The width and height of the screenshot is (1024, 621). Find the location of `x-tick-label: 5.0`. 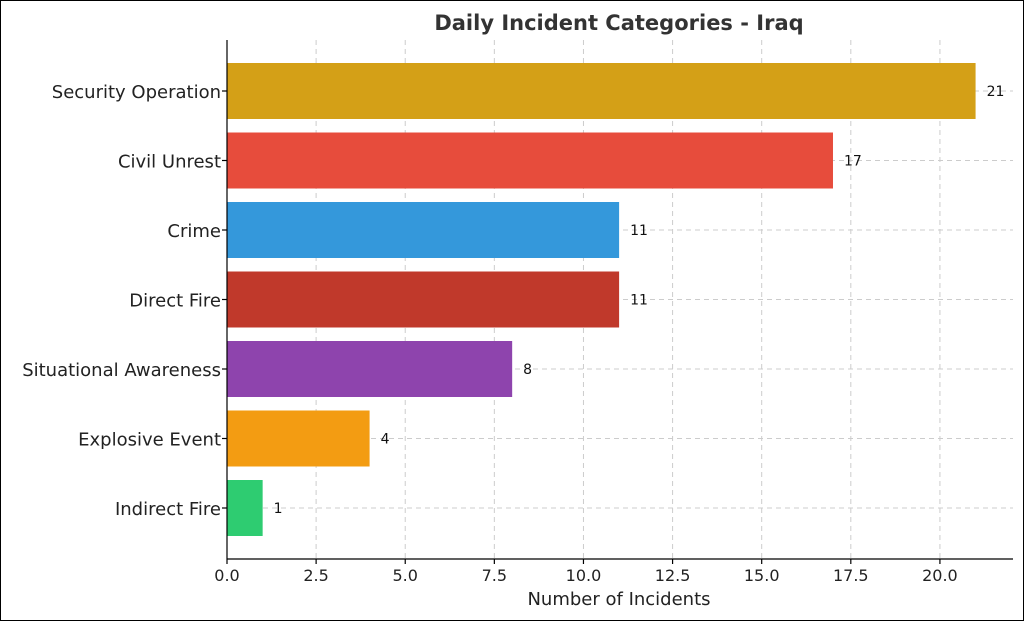

x-tick-label: 5.0 is located at coordinates (405, 575).